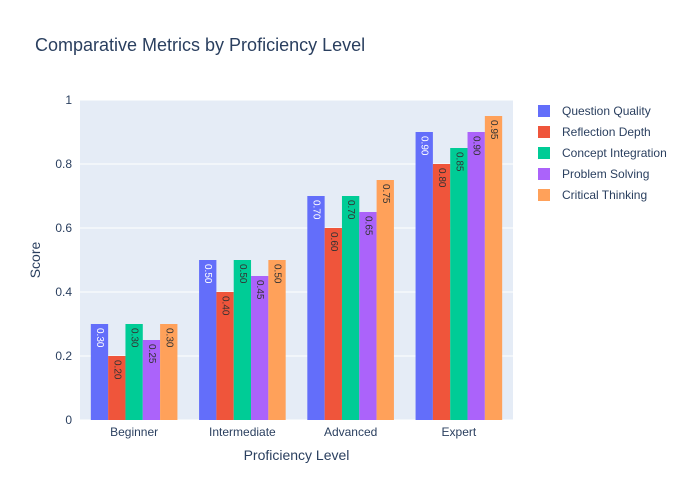 Image resolution: width=700 pixels, height=500 pixels. I want to click on legend-label: Reflection Depth, so click(606, 132).